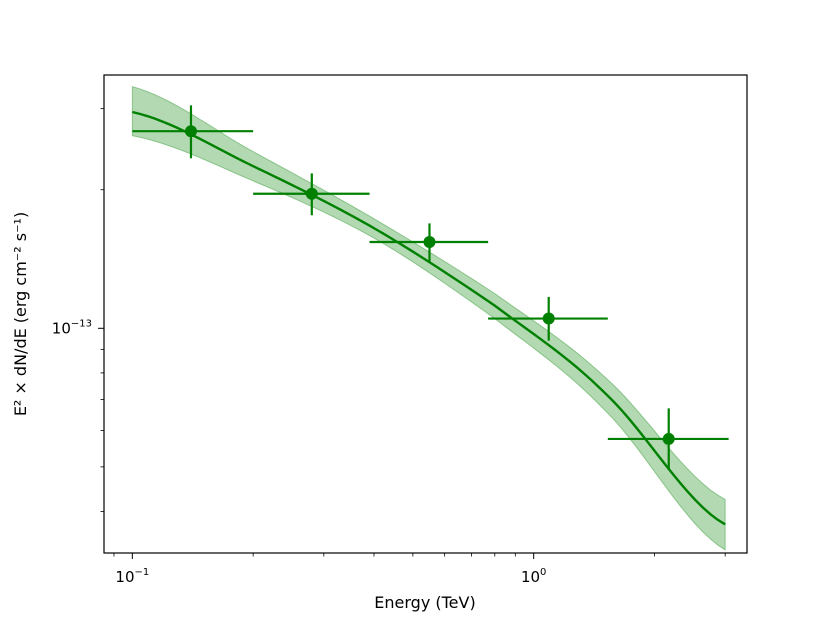  I want to click on x-axis-ticks: 10⁻¹ 10⁰, so click(419, 569).